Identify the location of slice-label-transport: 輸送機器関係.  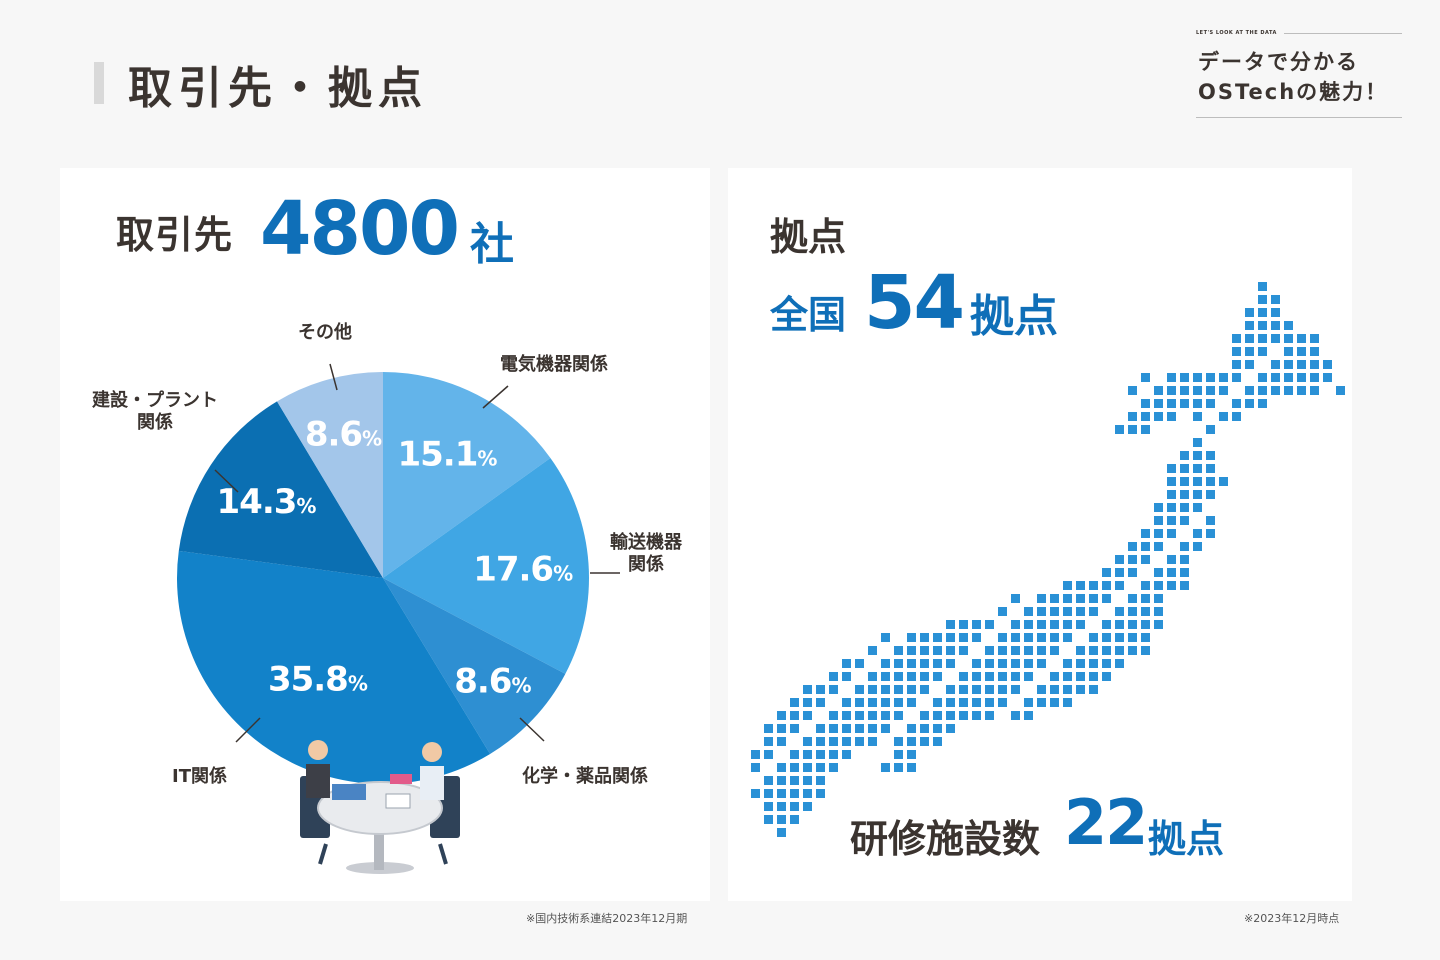
(646, 553).